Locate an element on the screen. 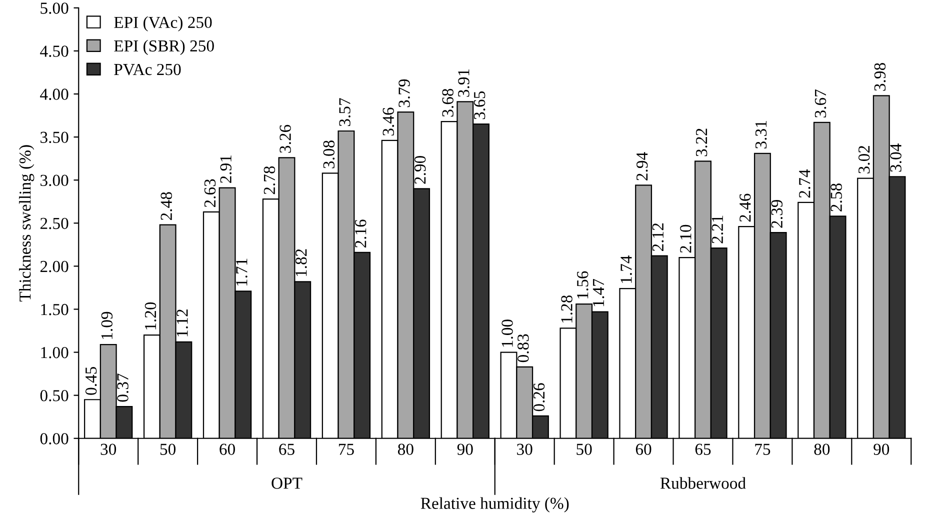 Image resolution: width=925 pixels, height=525 pixels. legend-label: EPI (VAc) 250 is located at coordinates (163, 24).